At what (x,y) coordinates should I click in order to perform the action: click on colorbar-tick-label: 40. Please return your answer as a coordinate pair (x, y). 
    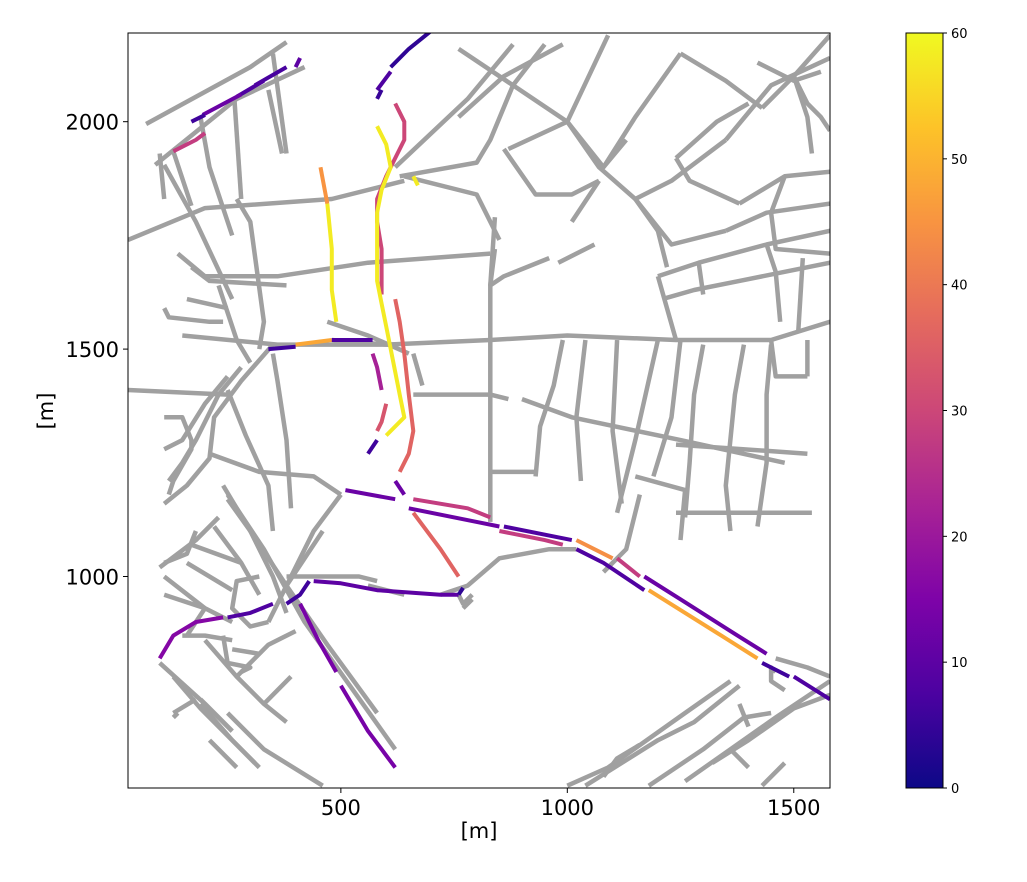
    Looking at the image, I should click on (959, 286).